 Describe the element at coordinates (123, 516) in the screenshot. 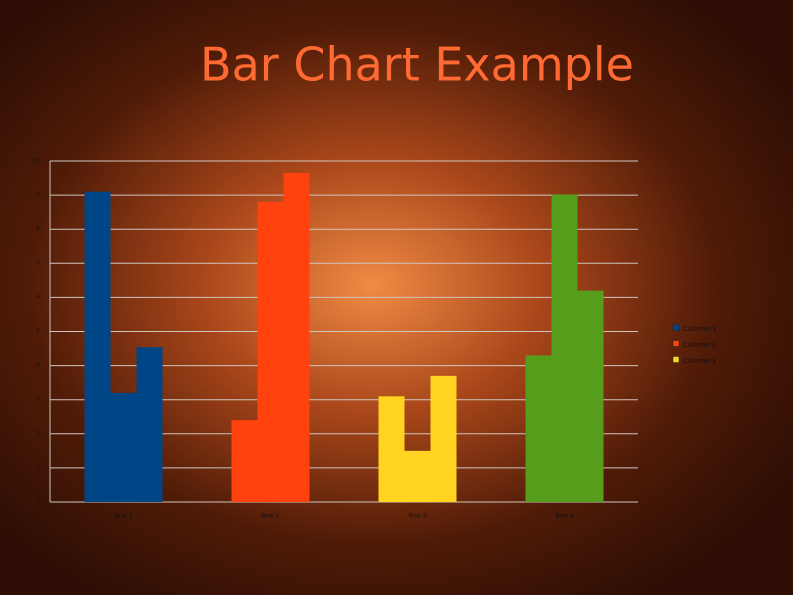

I see `x-tick-label: Row 1` at that location.